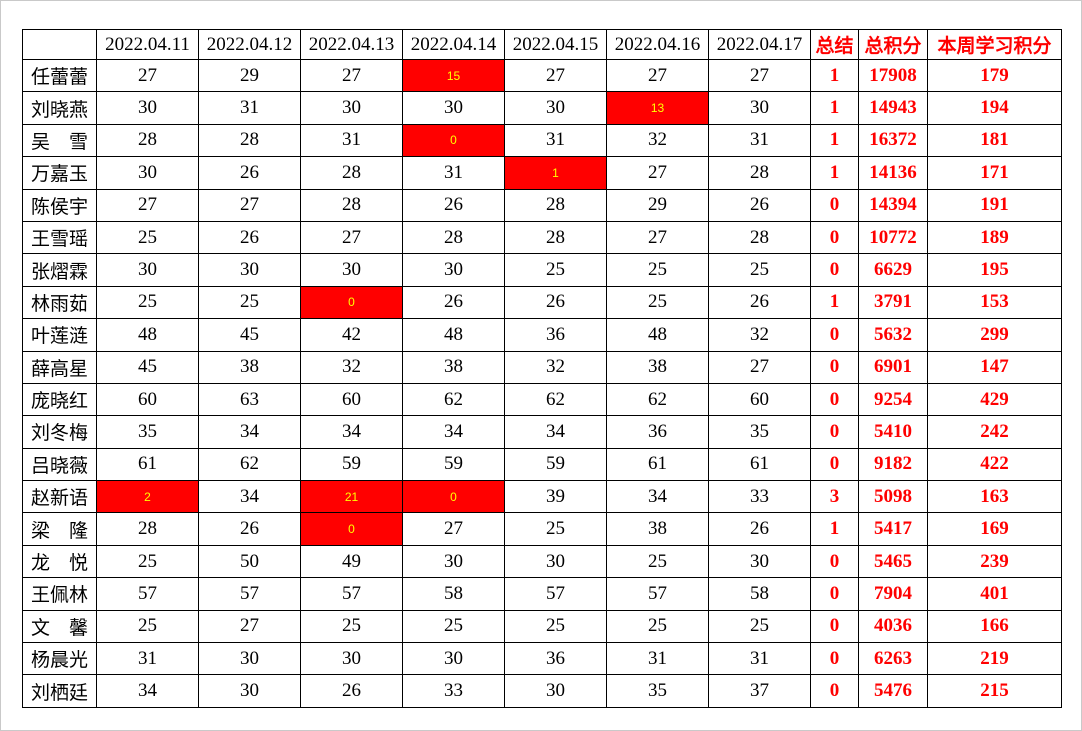 The height and width of the screenshot is (731, 1082). I want to click on weekly-points-cell: 169, so click(995, 529).